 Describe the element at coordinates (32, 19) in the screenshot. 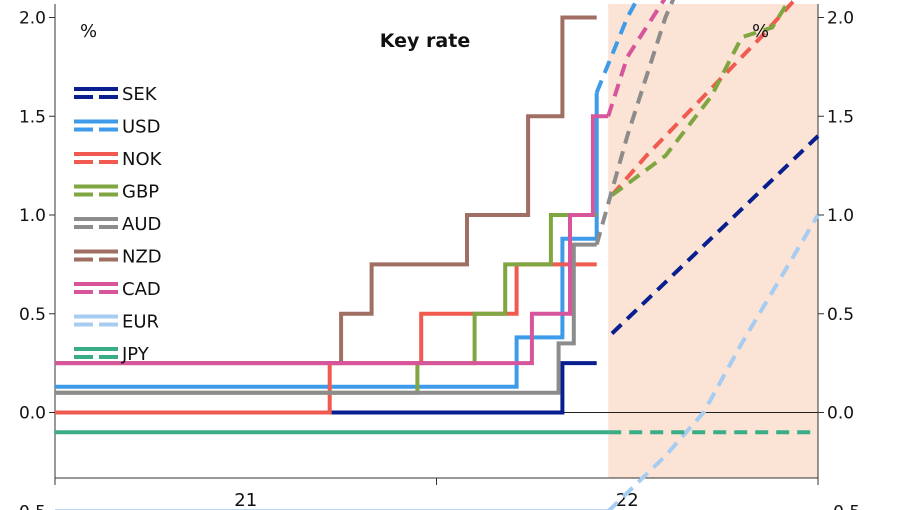

I see `left-tick-label: 2.0` at that location.